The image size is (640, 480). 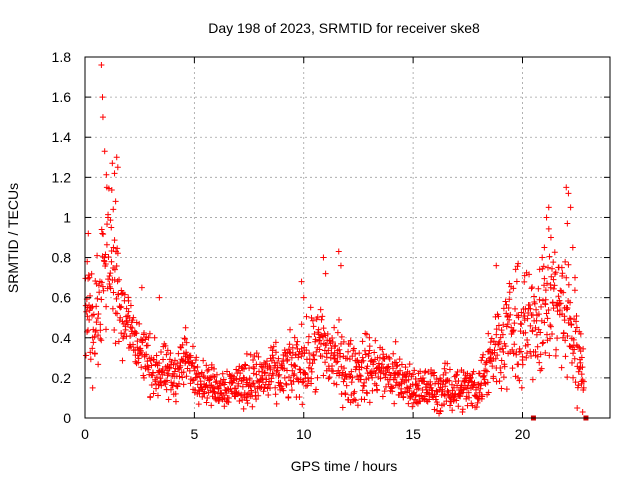 What do you see at coordinates (62, 378) in the screenshot?
I see `y-tick-label: 0.2` at bounding box center [62, 378].